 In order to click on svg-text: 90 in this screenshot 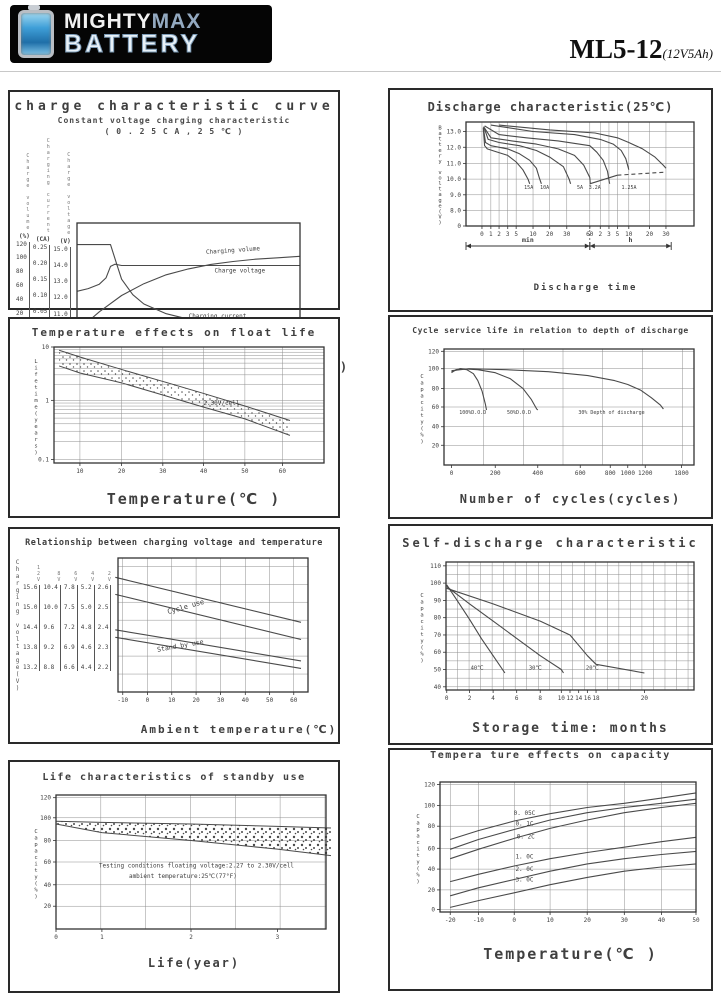, I will do `click(438, 600)`.